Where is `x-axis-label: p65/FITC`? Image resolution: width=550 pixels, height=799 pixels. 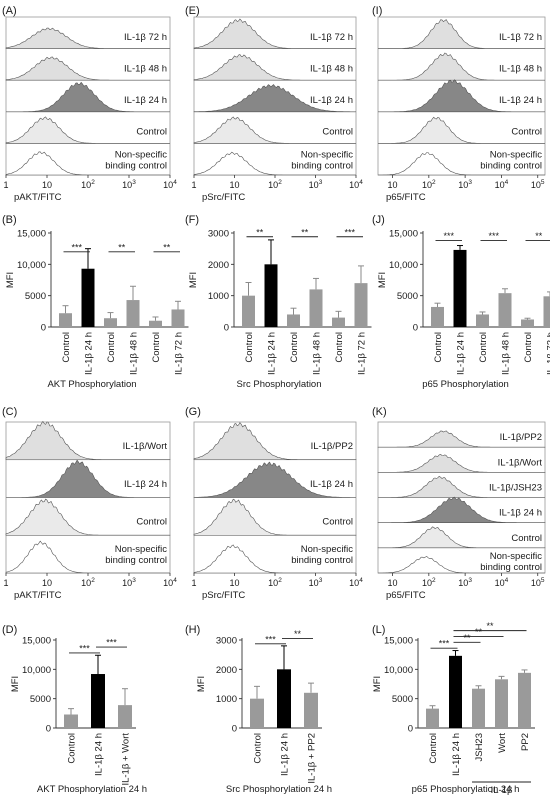
x-axis-label: p65/FITC is located at coordinates (406, 595).